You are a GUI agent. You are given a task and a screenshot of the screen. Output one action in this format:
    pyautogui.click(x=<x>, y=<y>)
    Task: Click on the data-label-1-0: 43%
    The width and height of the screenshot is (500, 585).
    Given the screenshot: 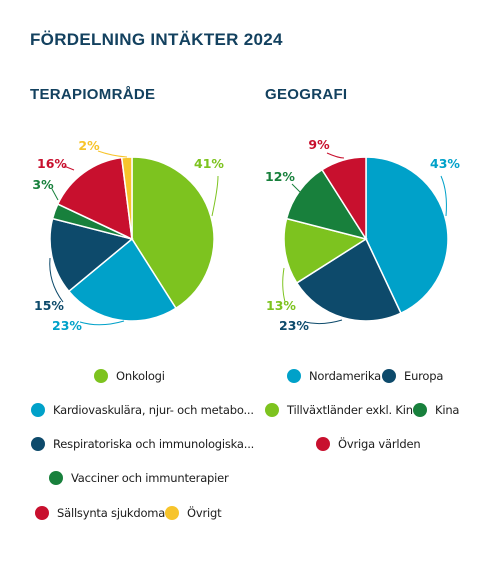 What is the action you would take?
    pyautogui.click(x=445, y=163)
    